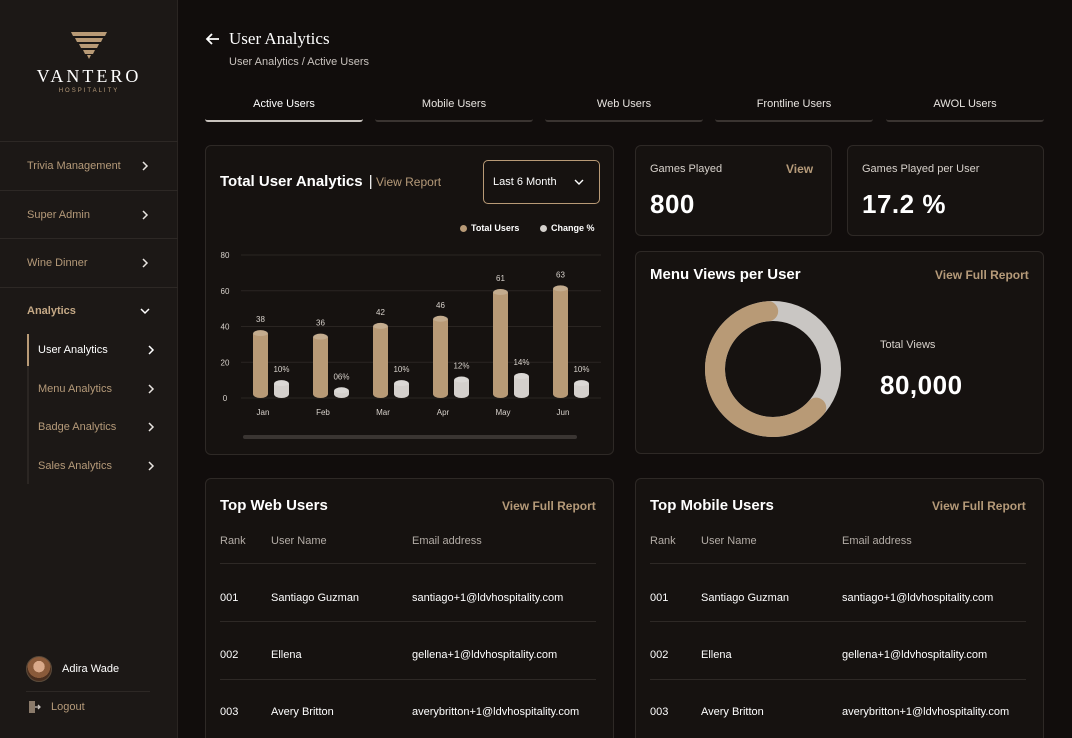 The width and height of the screenshot is (1072, 738). Describe the element at coordinates (945, 190) in the screenshot. I see `games-per-user-card` at that location.